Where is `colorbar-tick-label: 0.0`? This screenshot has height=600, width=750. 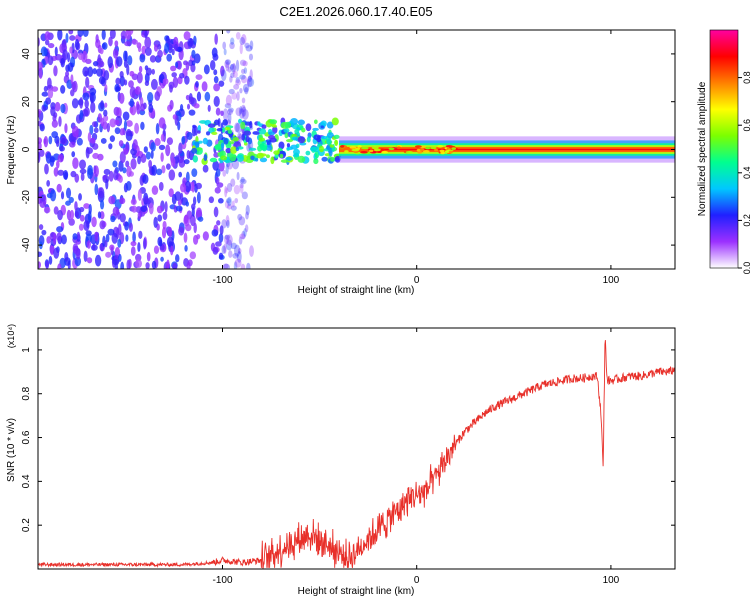
colorbar-tick-label: 0.0 is located at coordinates (746, 268).